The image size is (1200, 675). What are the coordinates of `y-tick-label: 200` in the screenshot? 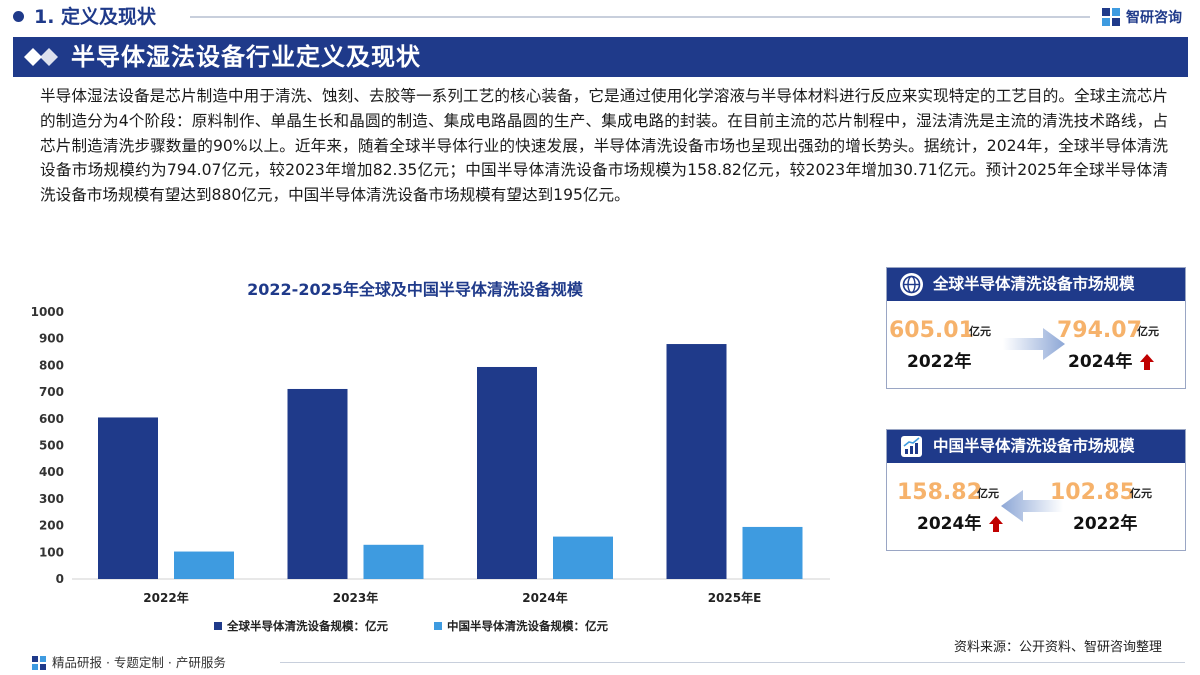 It's located at (51, 526).